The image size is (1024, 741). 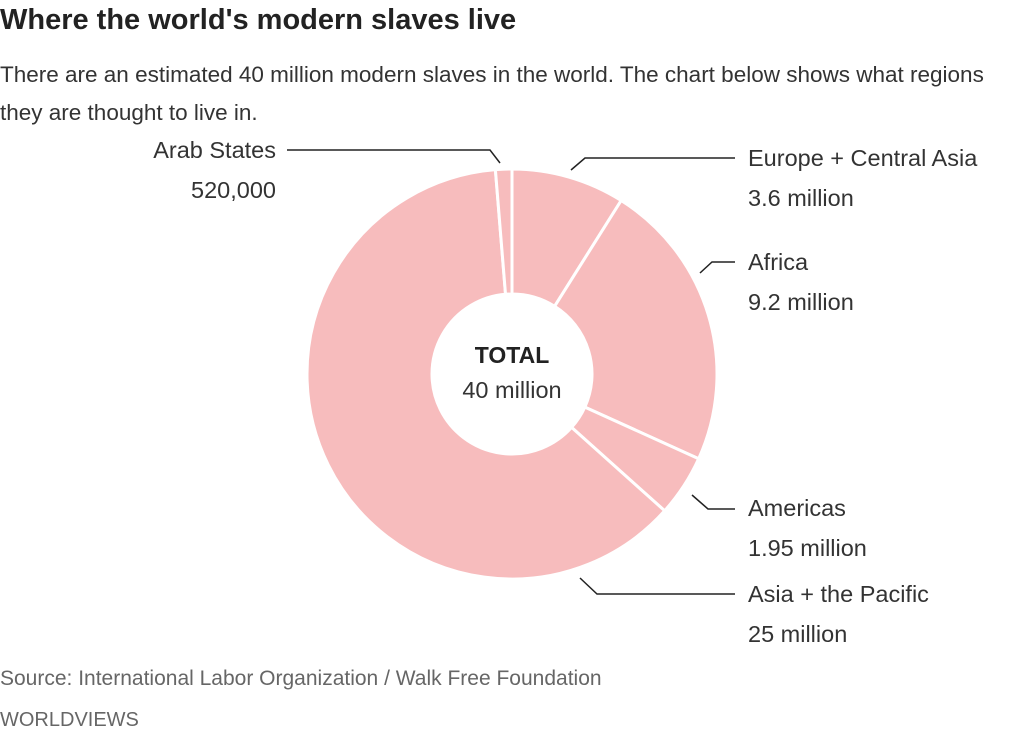 I want to click on label-americas-name: Americas, so click(x=797, y=508).